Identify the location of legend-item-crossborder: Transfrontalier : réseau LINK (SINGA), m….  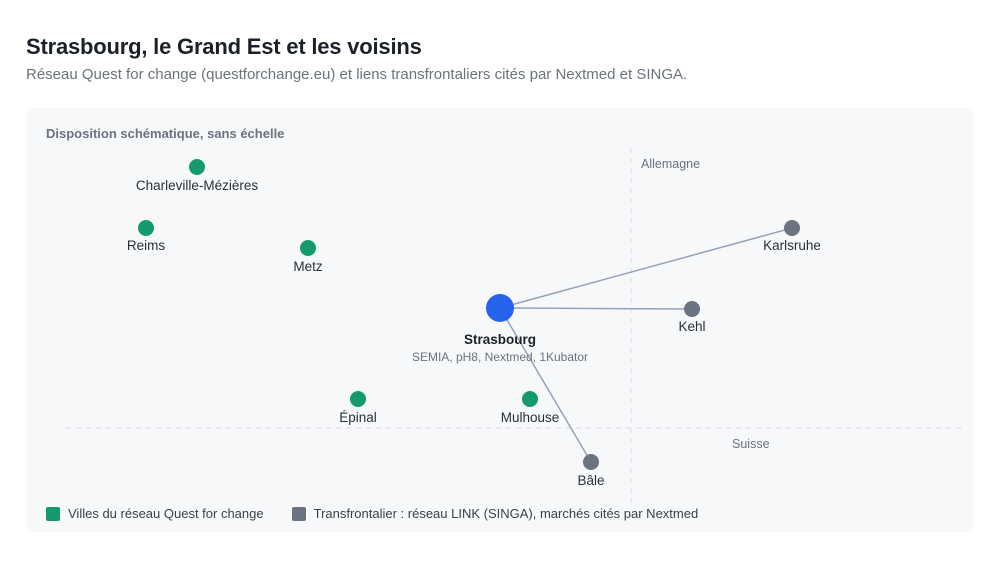
(495, 513).